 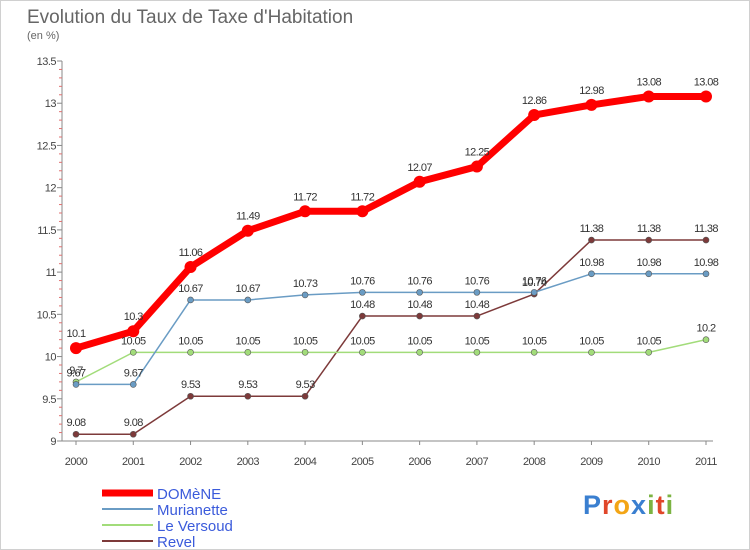 I want to click on chart-title: Evolution du Taux de Taxe d'Habitation, so click(x=190, y=17).